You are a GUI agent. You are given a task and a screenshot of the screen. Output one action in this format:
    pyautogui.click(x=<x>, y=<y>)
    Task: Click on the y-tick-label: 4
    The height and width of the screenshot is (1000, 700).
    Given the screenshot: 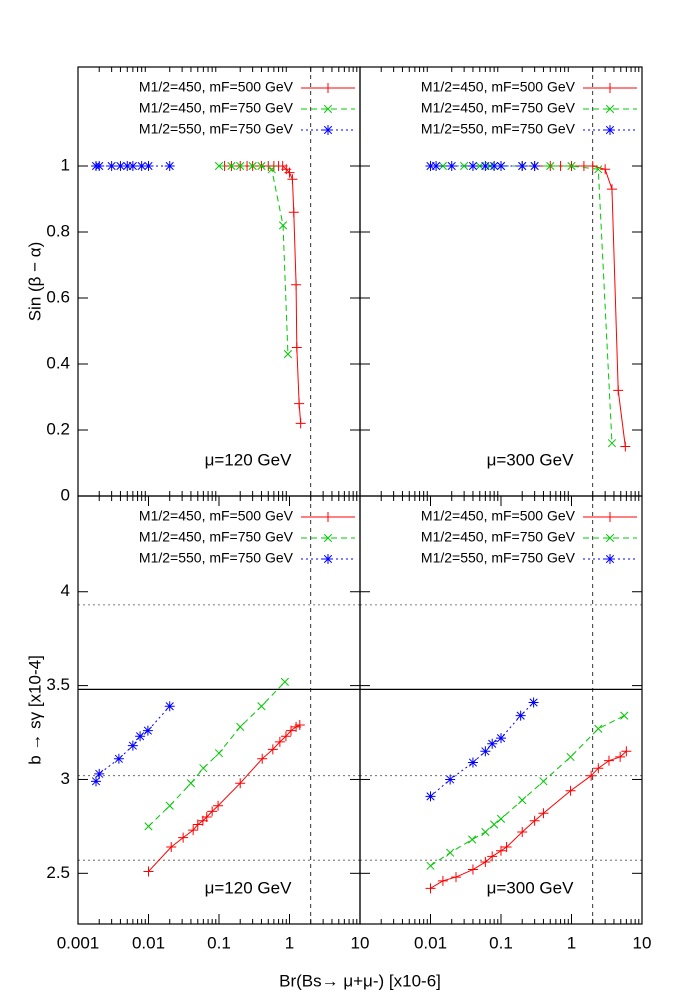 What is the action you would take?
    pyautogui.click(x=65, y=590)
    